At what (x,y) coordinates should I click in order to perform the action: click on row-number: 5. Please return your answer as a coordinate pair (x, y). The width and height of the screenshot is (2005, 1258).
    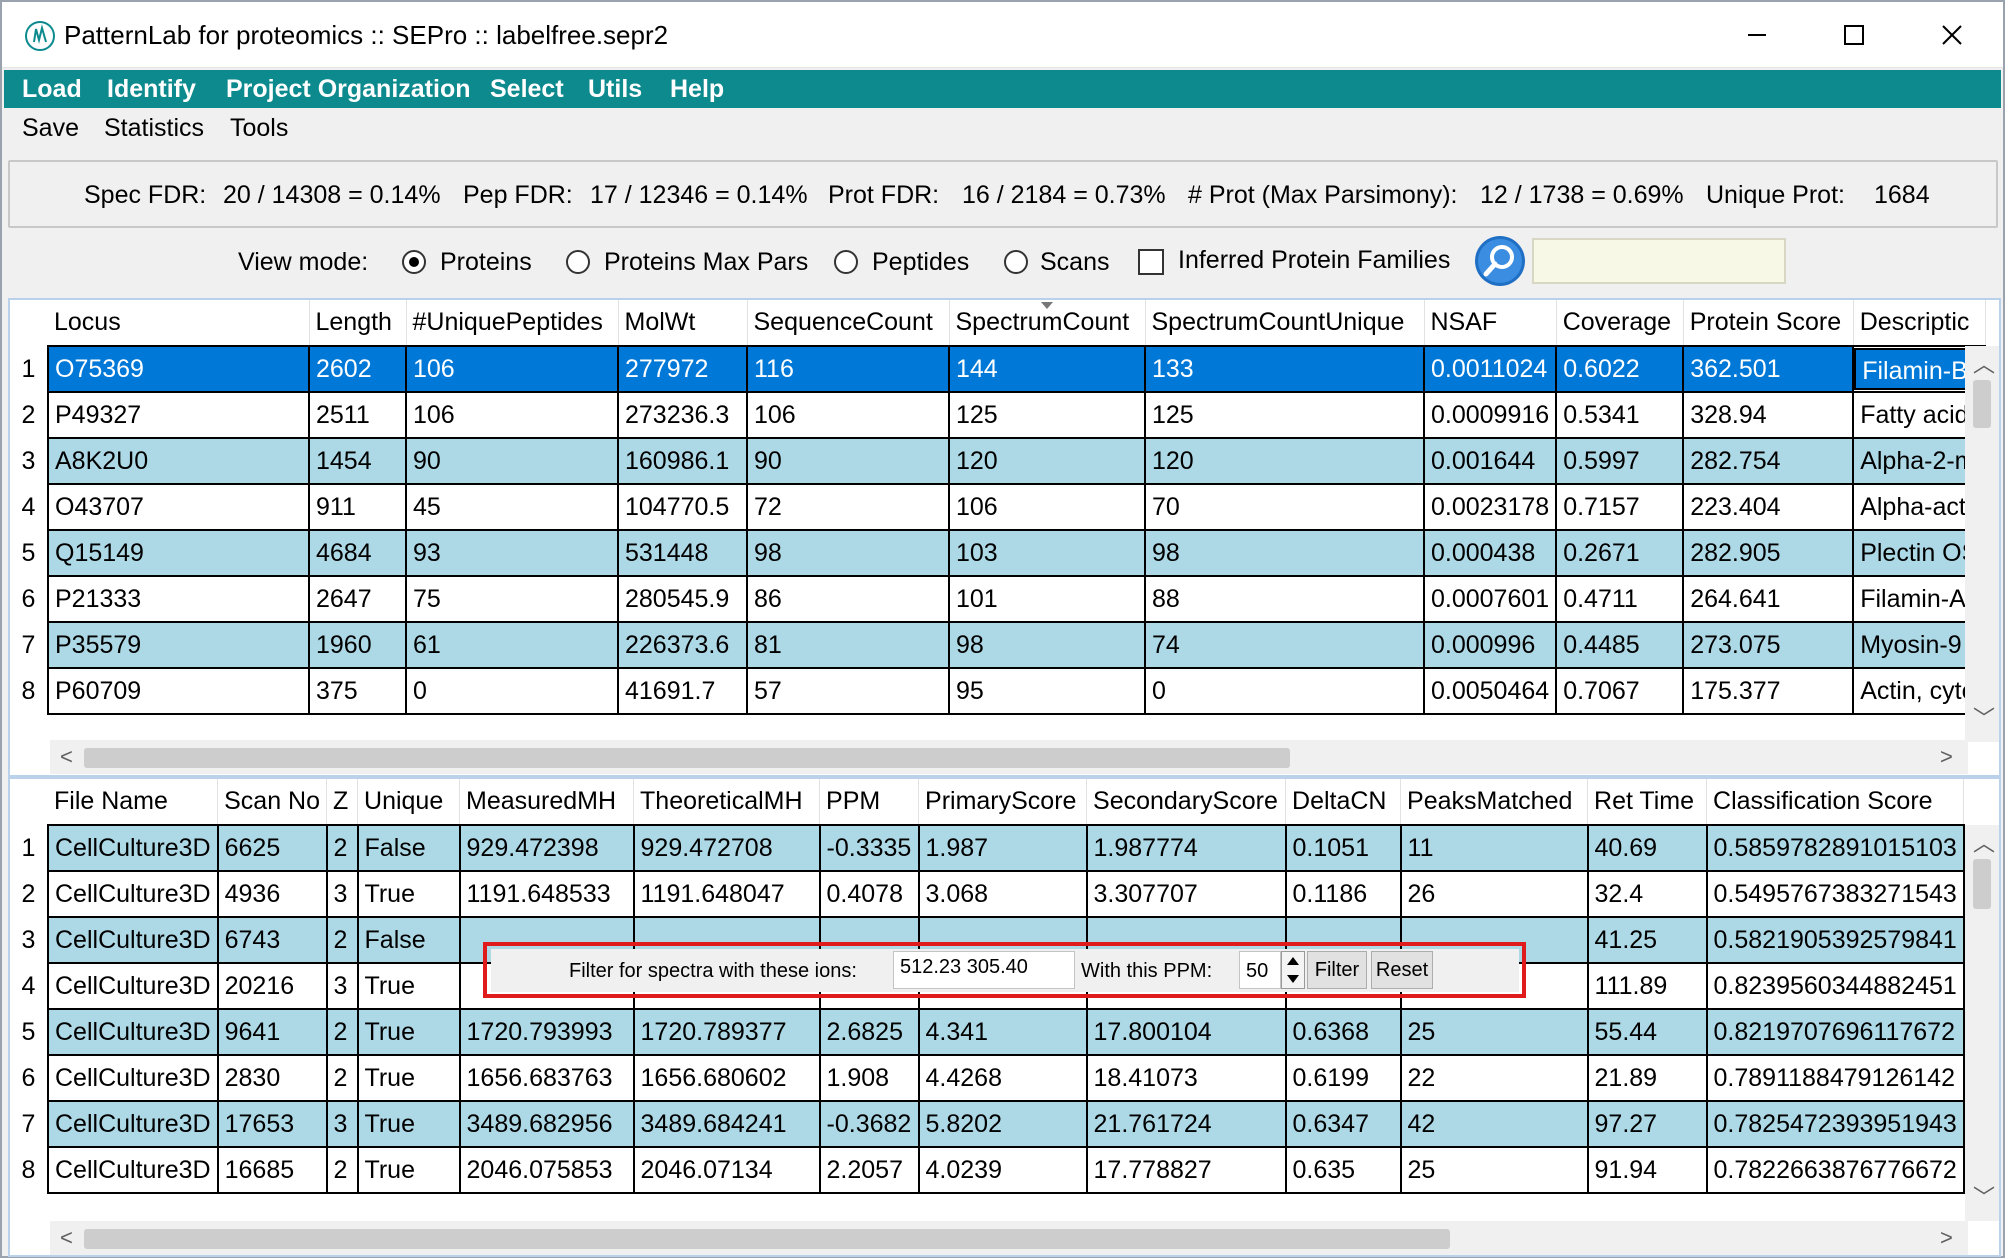
    Looking at the image, I should click on (29, 1032).